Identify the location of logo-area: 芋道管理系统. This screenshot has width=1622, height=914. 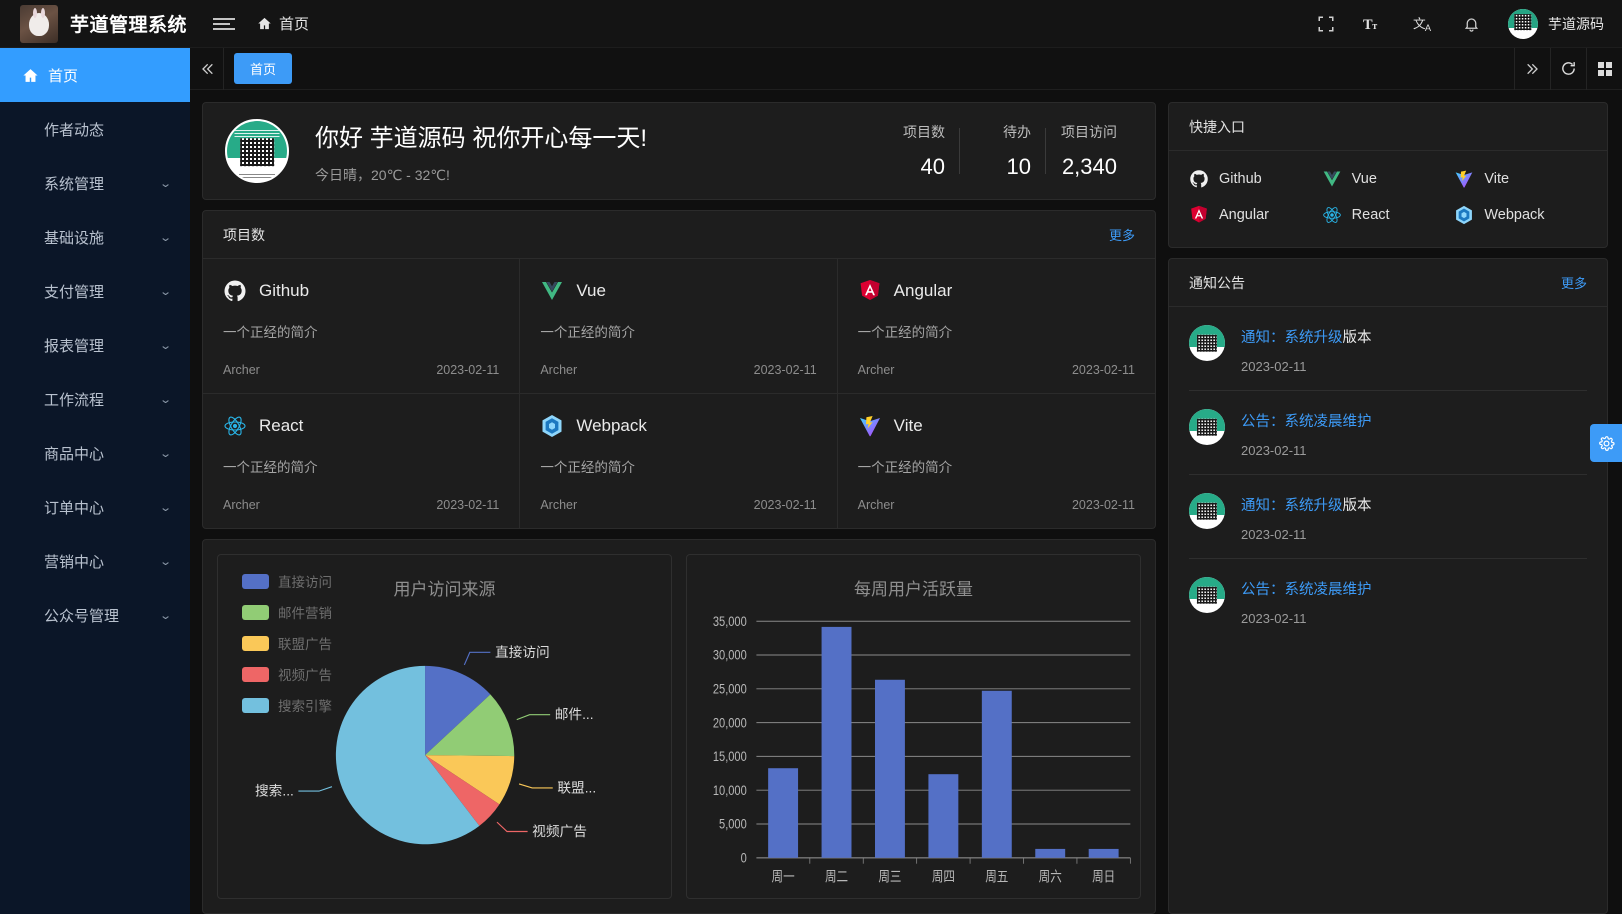
(104, 23).